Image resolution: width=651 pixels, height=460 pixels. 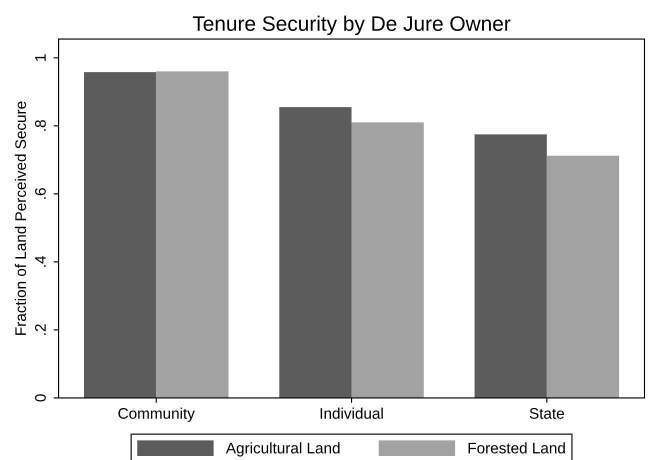 What do you see at coordinates (516, 448) in the screenshot?
I see `legend-label: Forested Land` at bounding box center [516, 448].